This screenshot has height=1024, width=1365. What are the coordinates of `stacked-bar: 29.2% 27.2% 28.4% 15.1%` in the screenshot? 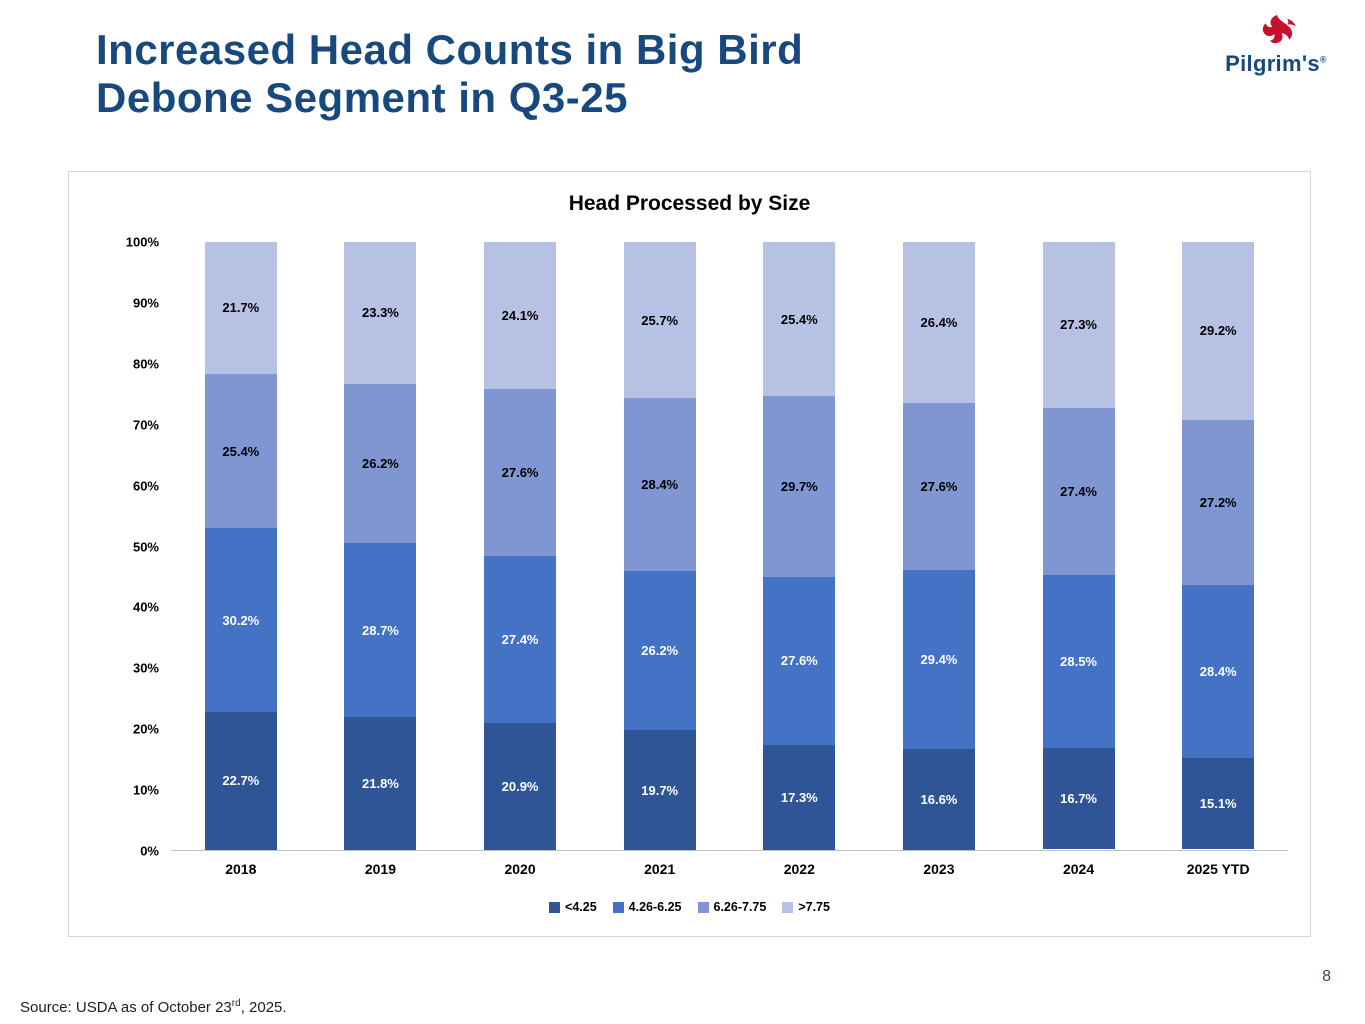 It's located at (1218, 546).